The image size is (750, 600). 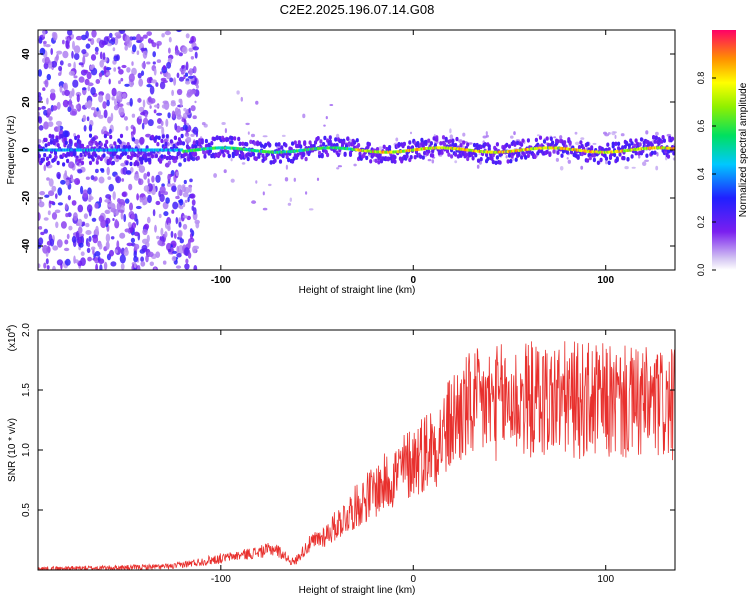 What do you see at coordinates (26, 245) in the screenshot?
I see `y-tick-label: -40` at bounding box center [26, 245].